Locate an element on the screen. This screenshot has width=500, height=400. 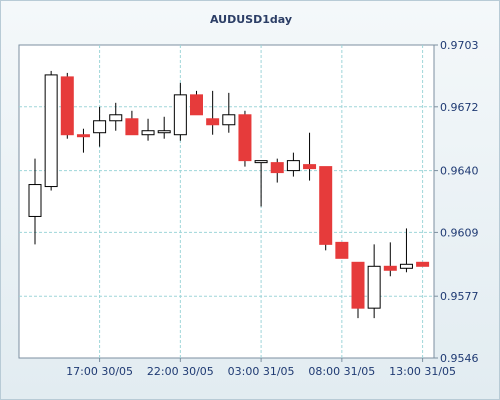
x-tick-label: 22:00 30/05 is located at coordinates (180, 371).